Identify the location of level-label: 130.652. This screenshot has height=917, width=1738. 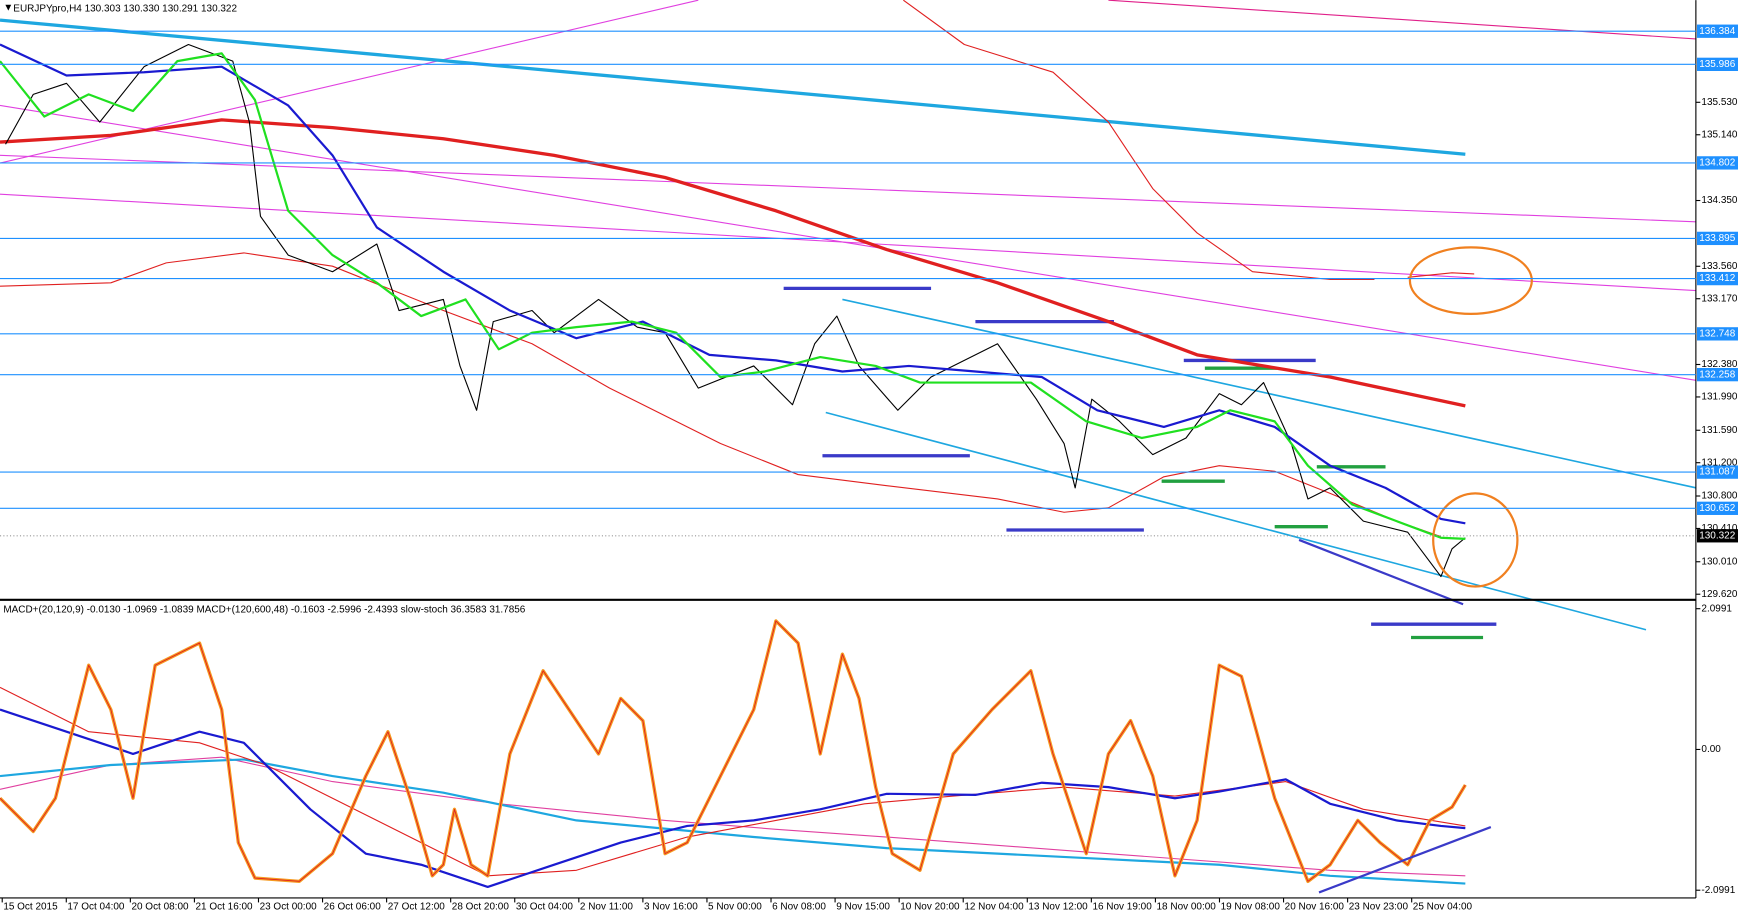
(1717, 508).